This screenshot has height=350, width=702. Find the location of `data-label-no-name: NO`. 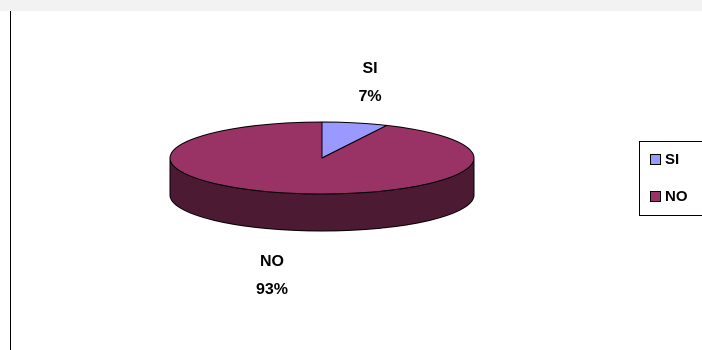

data-label-no-name: NO is located at coordinates (272, 261).